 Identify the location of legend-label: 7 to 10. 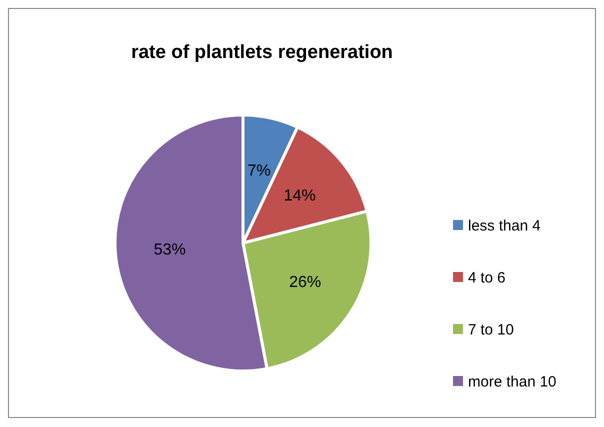
(491, 330).